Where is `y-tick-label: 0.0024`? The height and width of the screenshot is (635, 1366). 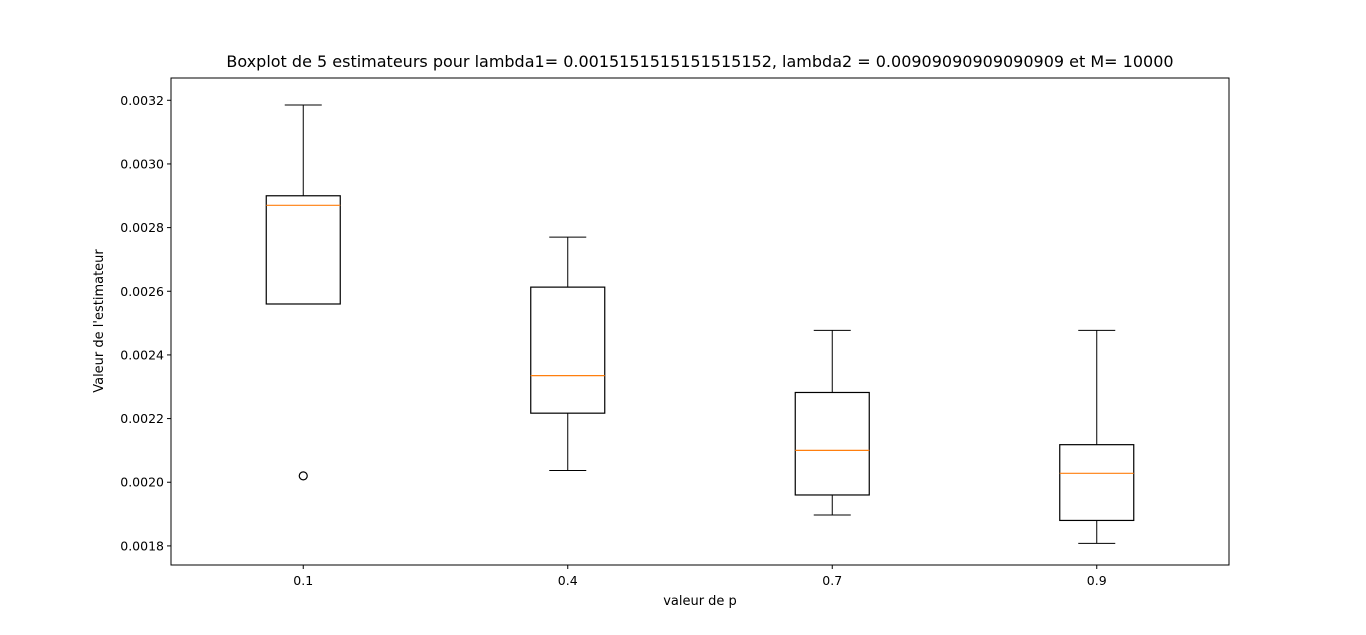
y-tick-label: 0.0024 is located at coordinates (142, 354).